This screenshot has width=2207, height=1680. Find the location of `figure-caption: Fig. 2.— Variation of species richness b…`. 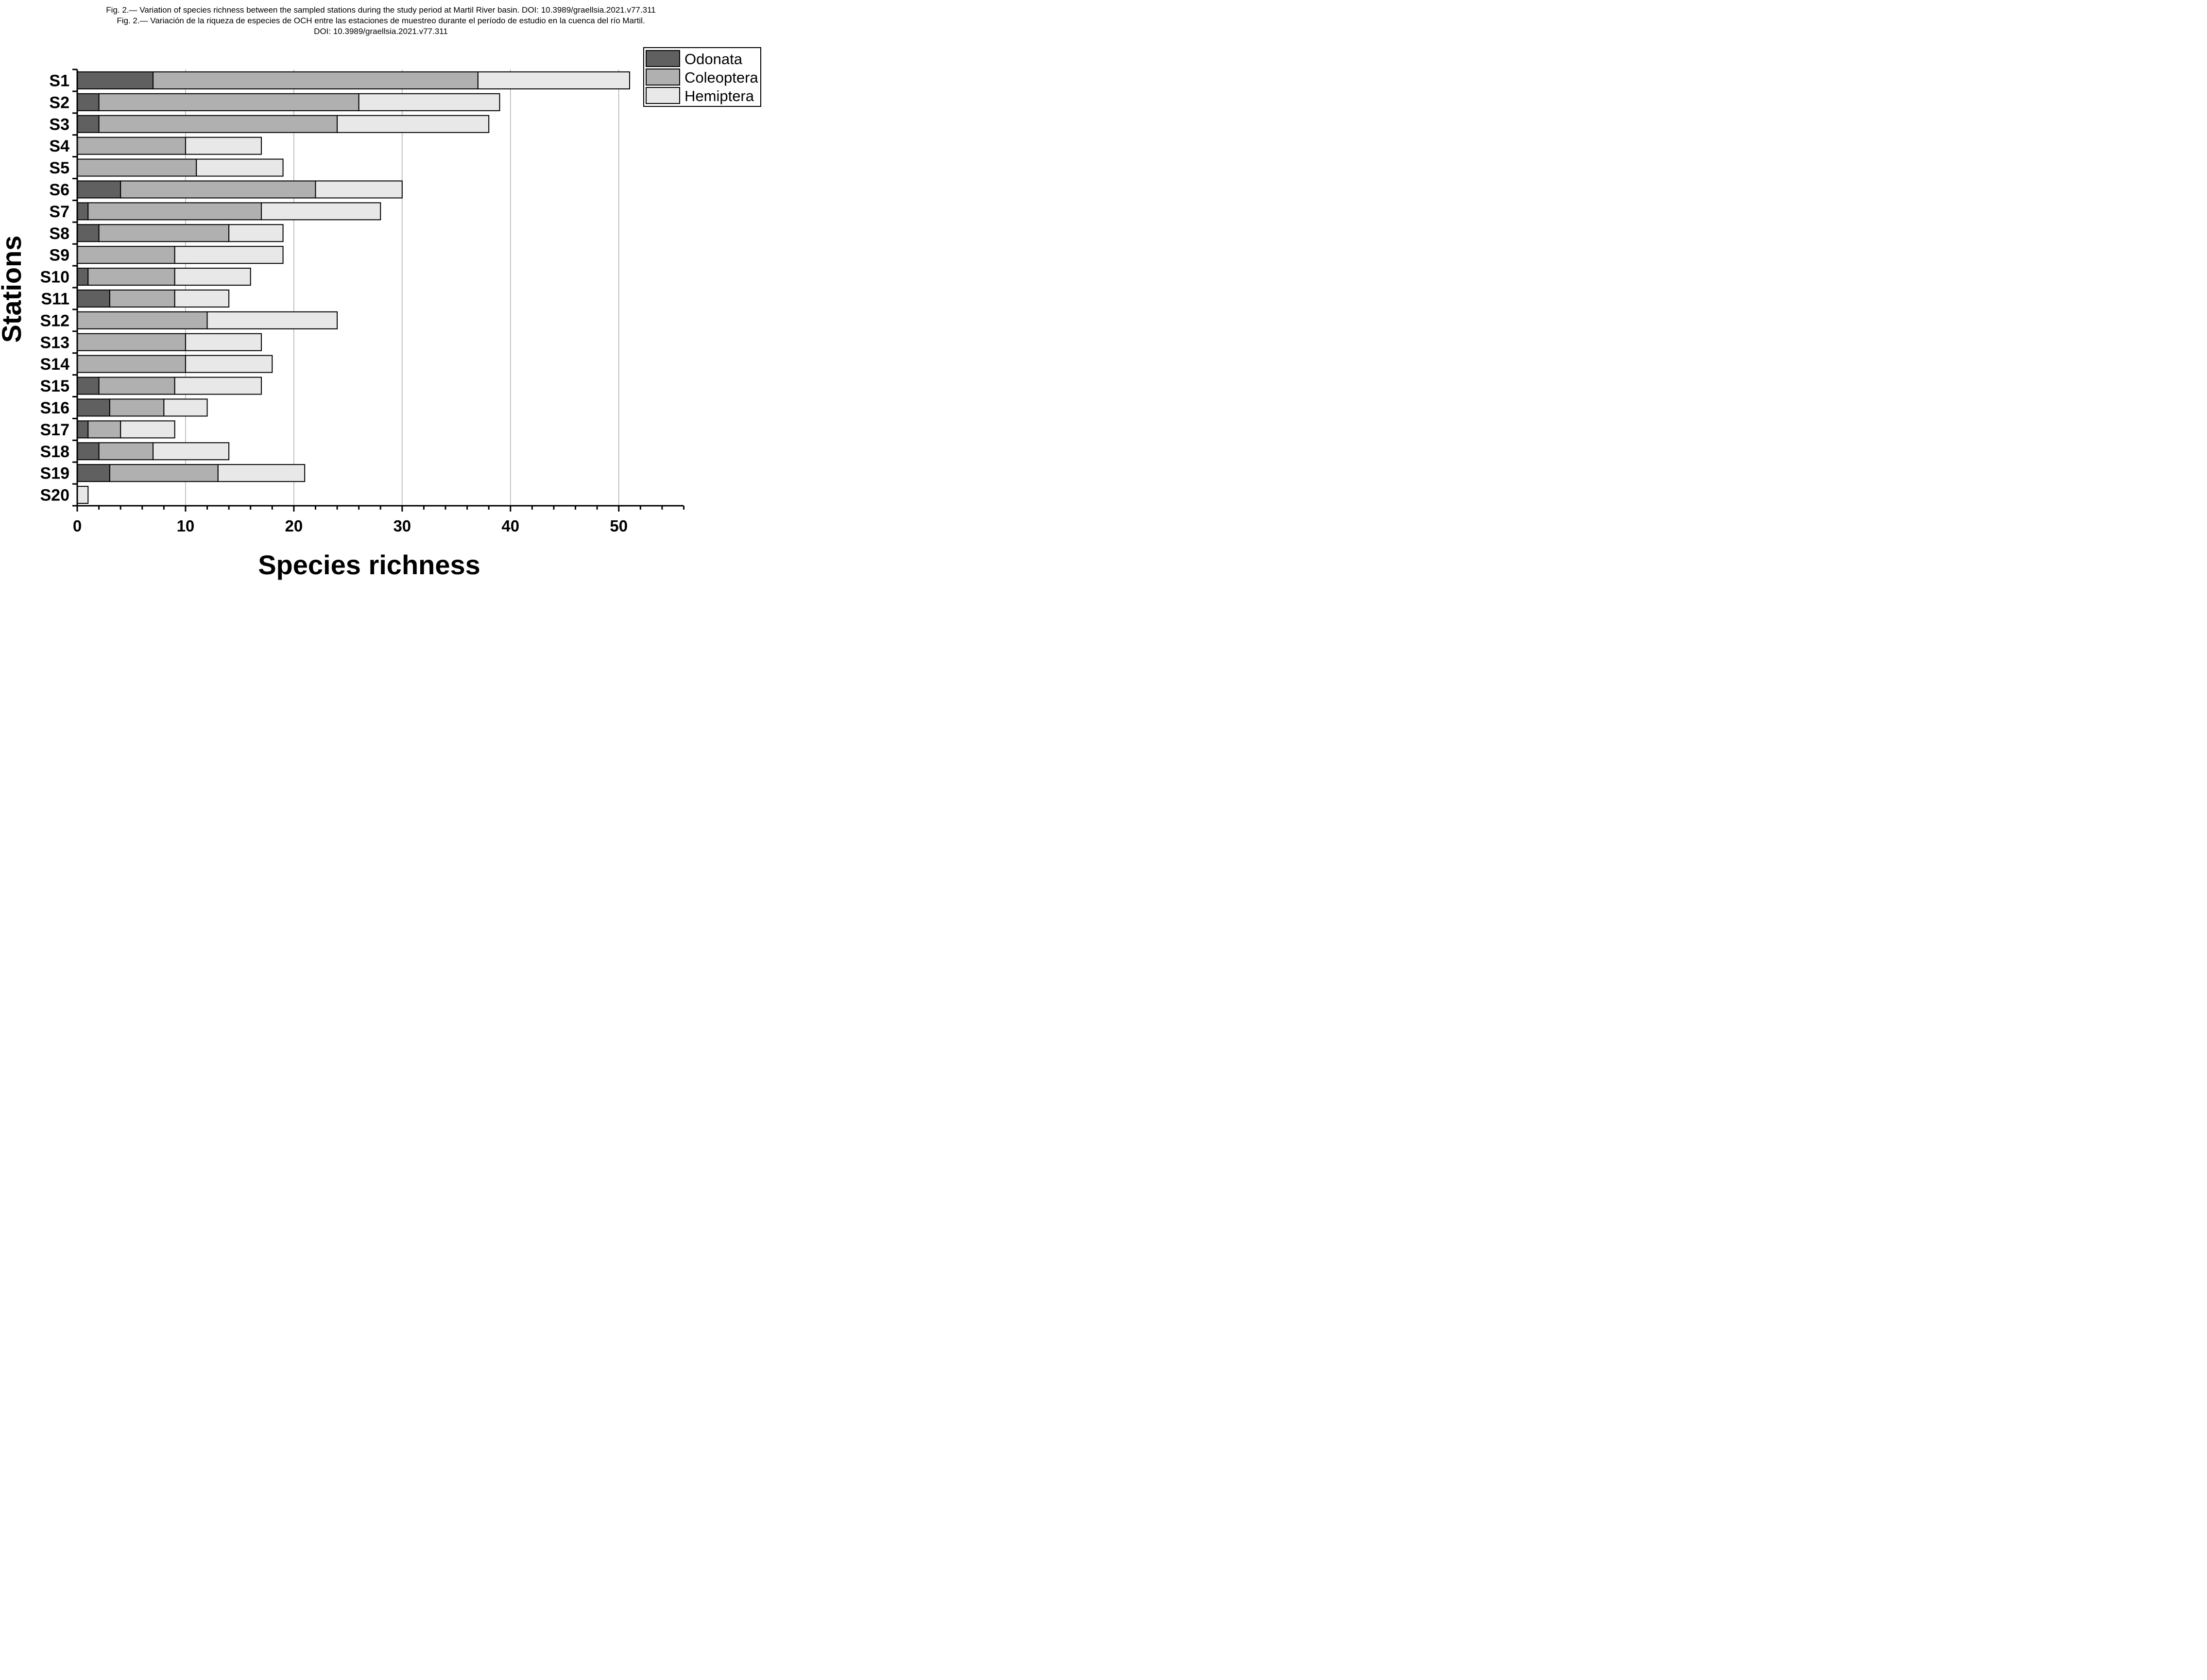

figure-caption: Fig. 2.— Variation of species richness b… is located at coordinates (381, 21).